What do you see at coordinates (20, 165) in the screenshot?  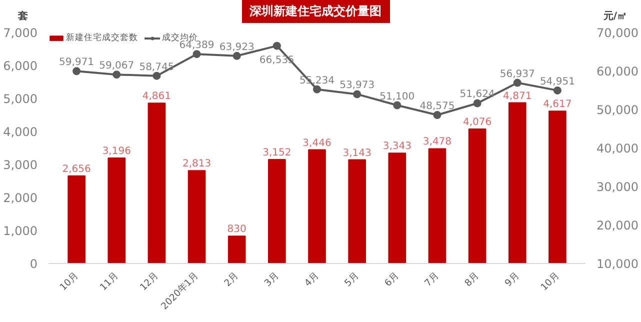 I see `y-tick-label: 3,000` at bounding box center [20, 165].